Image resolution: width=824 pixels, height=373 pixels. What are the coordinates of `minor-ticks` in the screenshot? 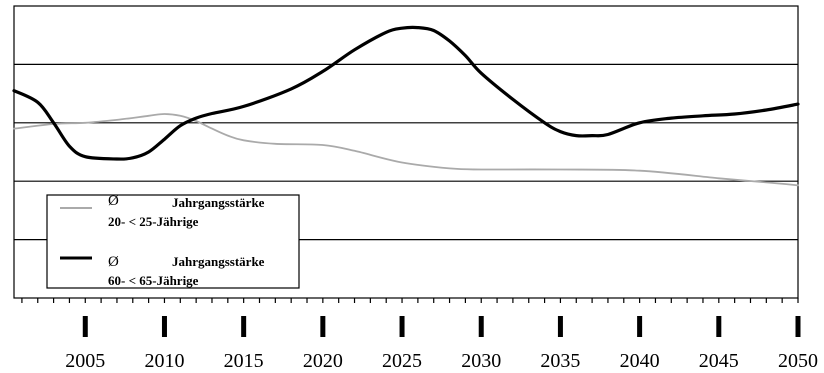 It's located at (410, 300).